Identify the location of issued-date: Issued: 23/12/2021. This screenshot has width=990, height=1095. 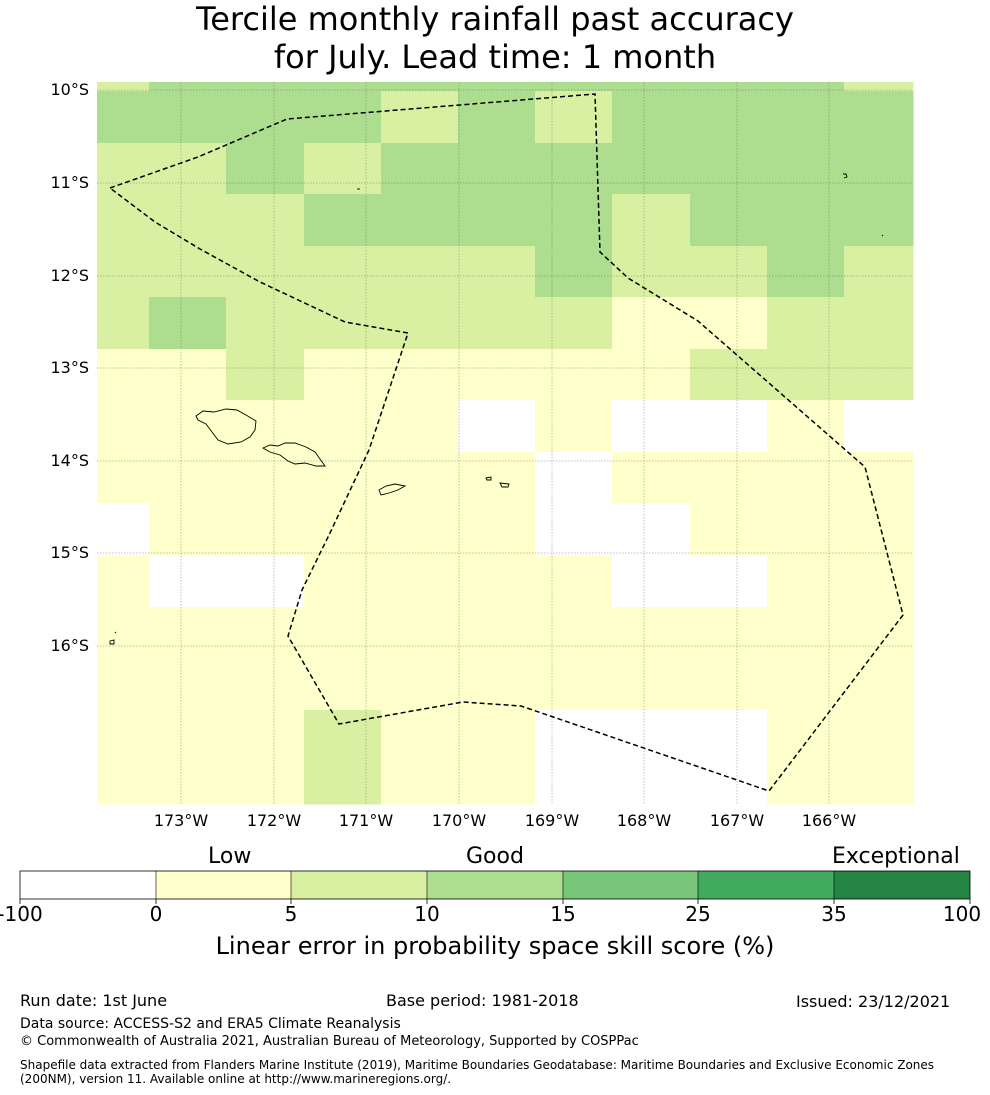
(873, 1002).